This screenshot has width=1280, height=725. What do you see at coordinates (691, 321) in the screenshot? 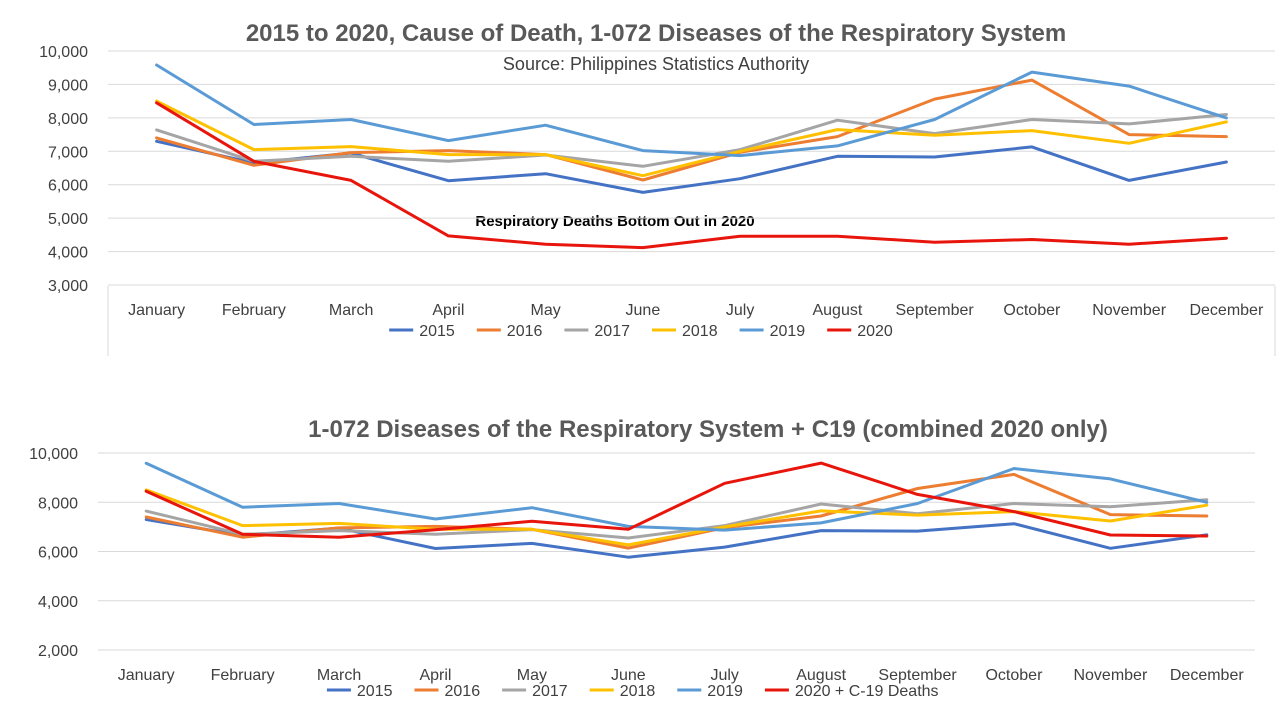
I see `plot-frame` at bounding box center [691, 321].